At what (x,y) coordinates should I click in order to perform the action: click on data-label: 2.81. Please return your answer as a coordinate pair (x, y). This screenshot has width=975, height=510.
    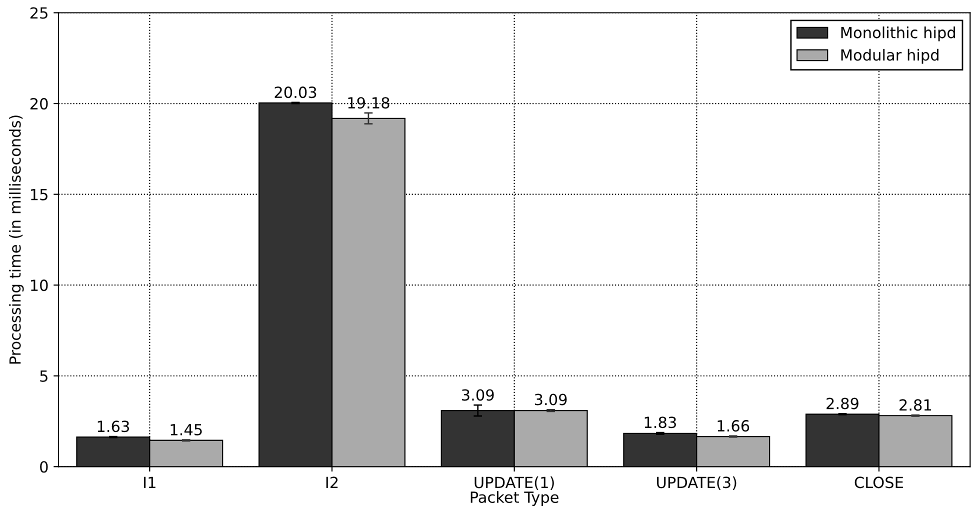
    Looking at the image, I should click on (916, 405).